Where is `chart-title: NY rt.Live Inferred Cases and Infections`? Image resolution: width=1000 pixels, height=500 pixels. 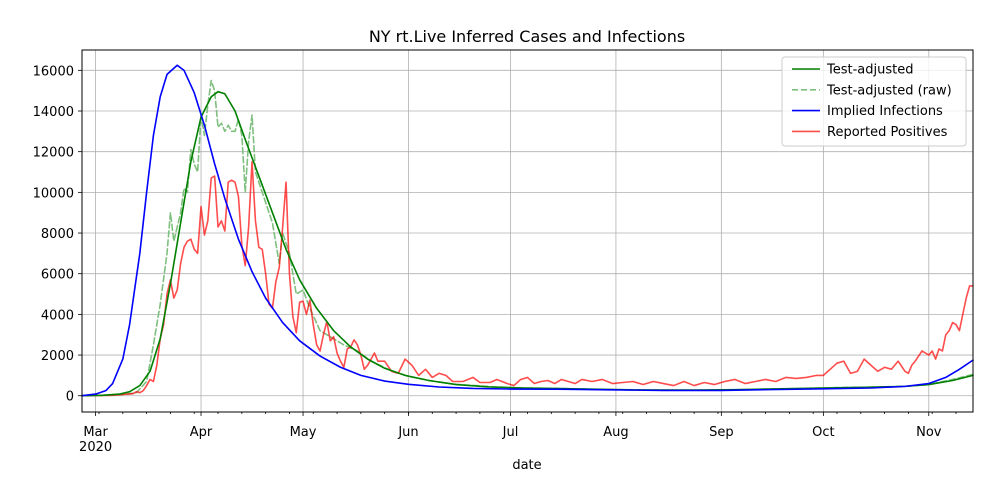
chart-title: NY rt.Live Inferred Cases and Infections is located at coordinates (527, 36).